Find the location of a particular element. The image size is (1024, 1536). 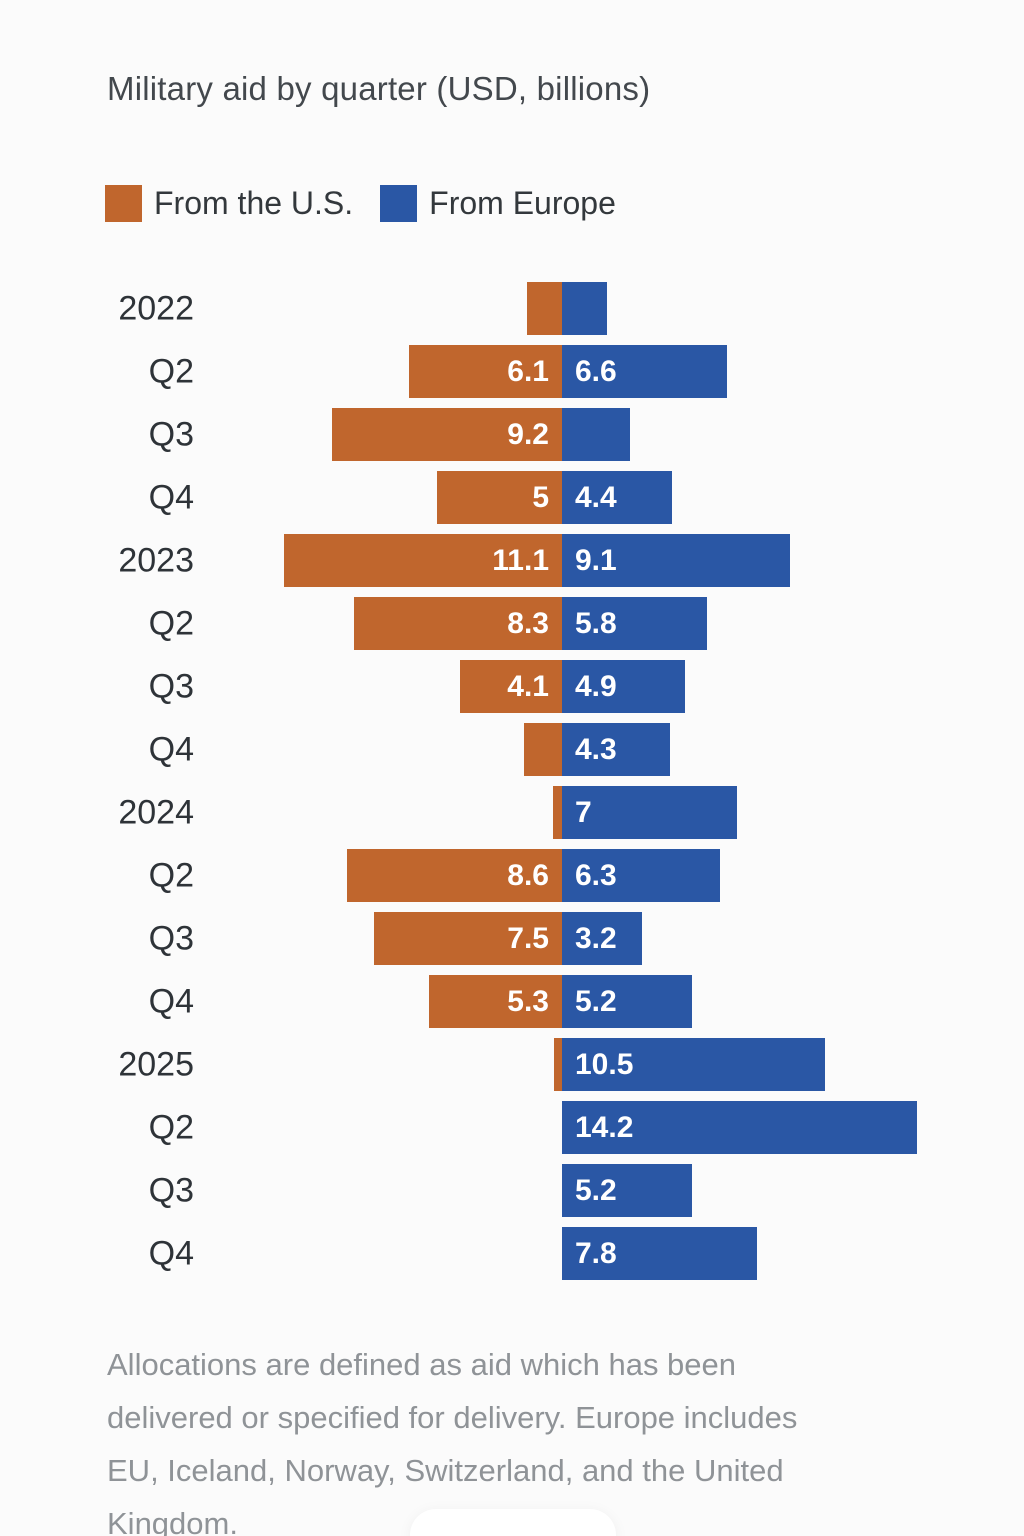

chart-row-10: Q3 7.5 3.2 is located at coordinates (512, 938).